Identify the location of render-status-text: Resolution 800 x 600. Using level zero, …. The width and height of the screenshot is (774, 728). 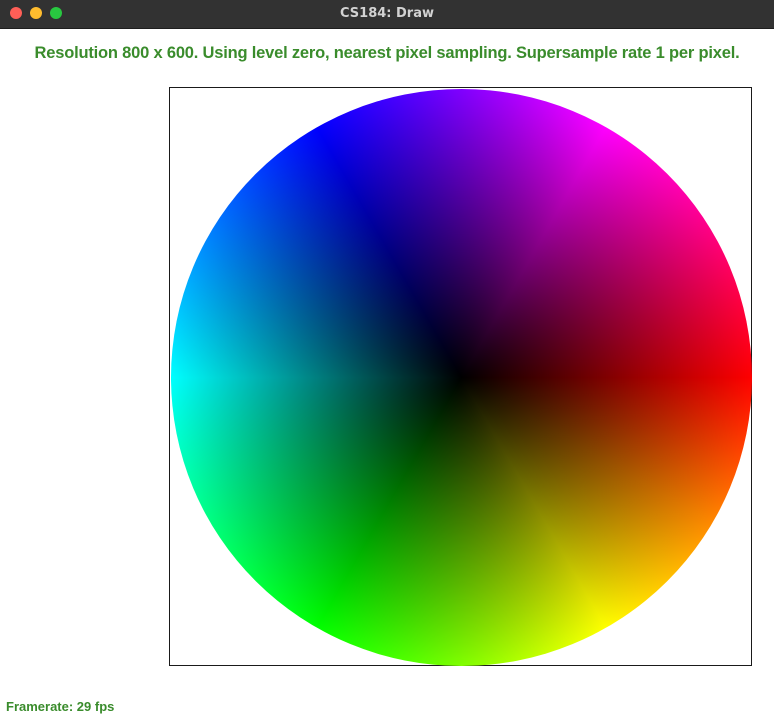
(387, 53).